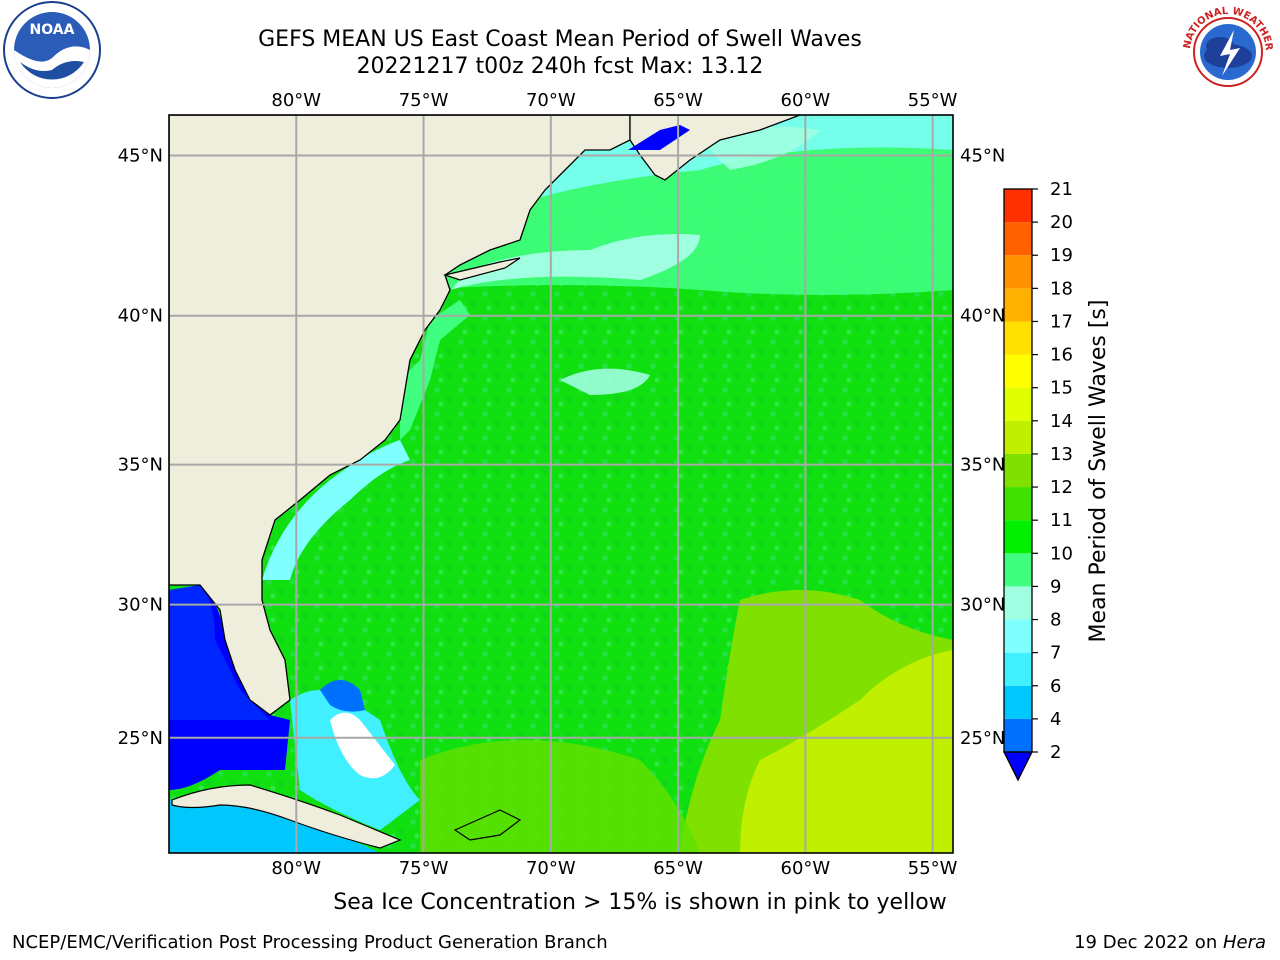 Image resolution: width=1280 pixels, height=960 pixels. Describe the element at coordinates (560, 796) in the screenshot. I see `south-11s-region` at that location.